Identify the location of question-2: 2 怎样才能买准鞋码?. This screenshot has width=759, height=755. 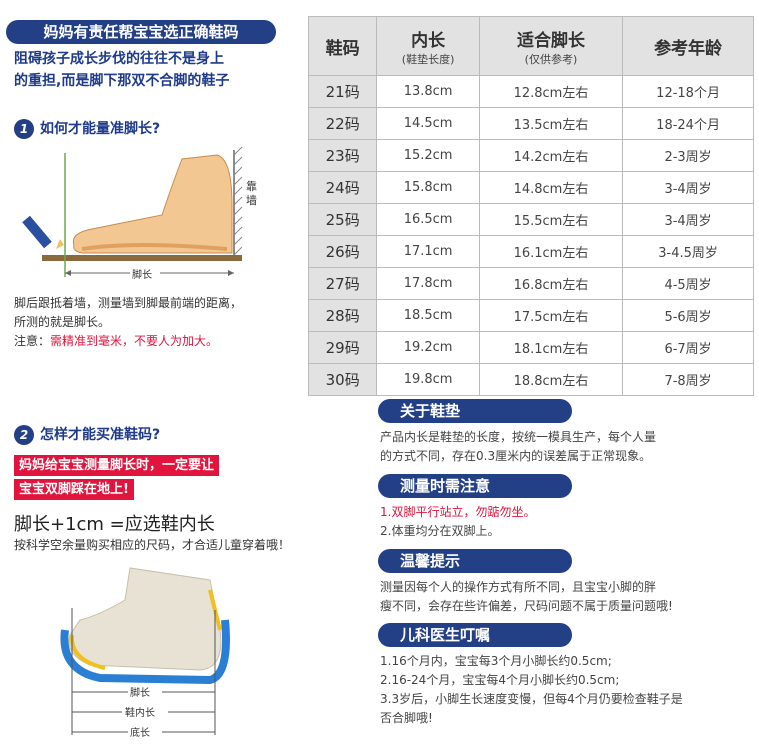
(87, 434).